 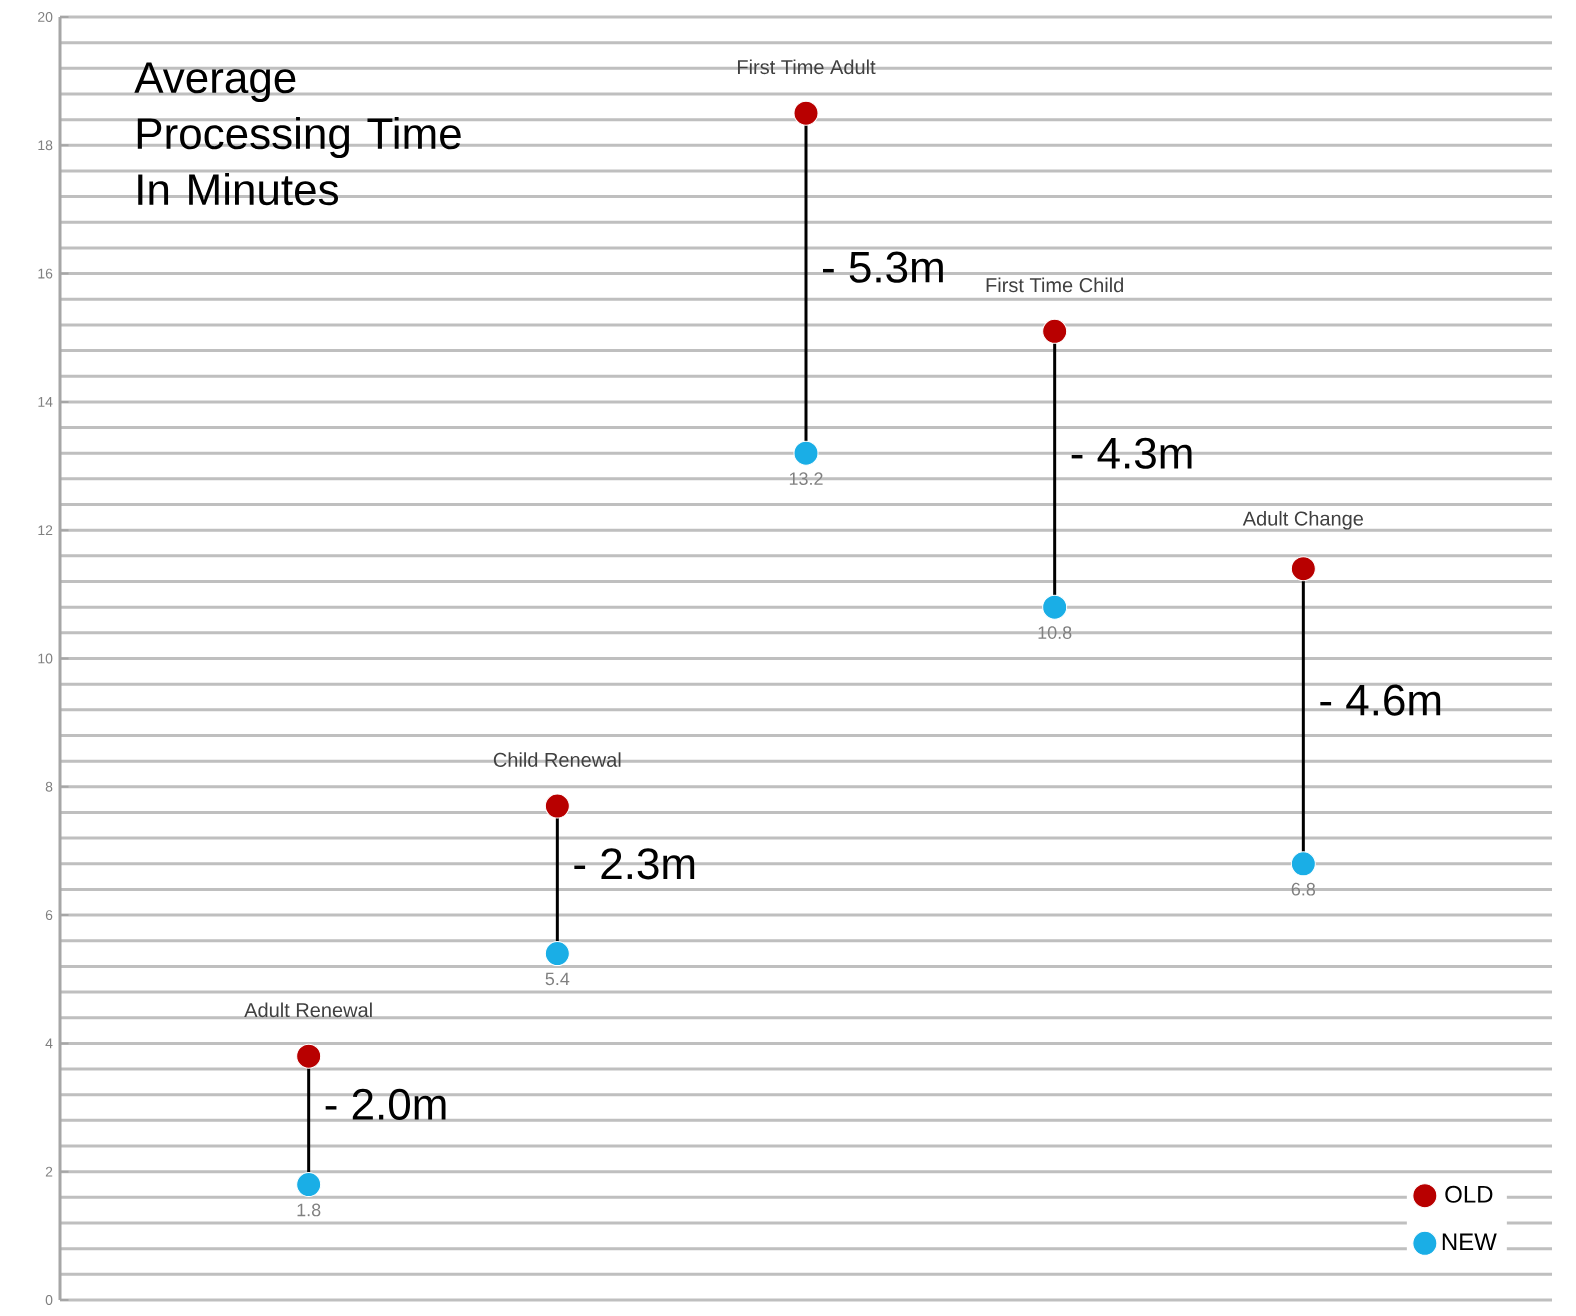 What do you see at coordinates (1303, 889) in the screenshot?
I see `data-label: 6.8` at bounding box center [1303, 889].